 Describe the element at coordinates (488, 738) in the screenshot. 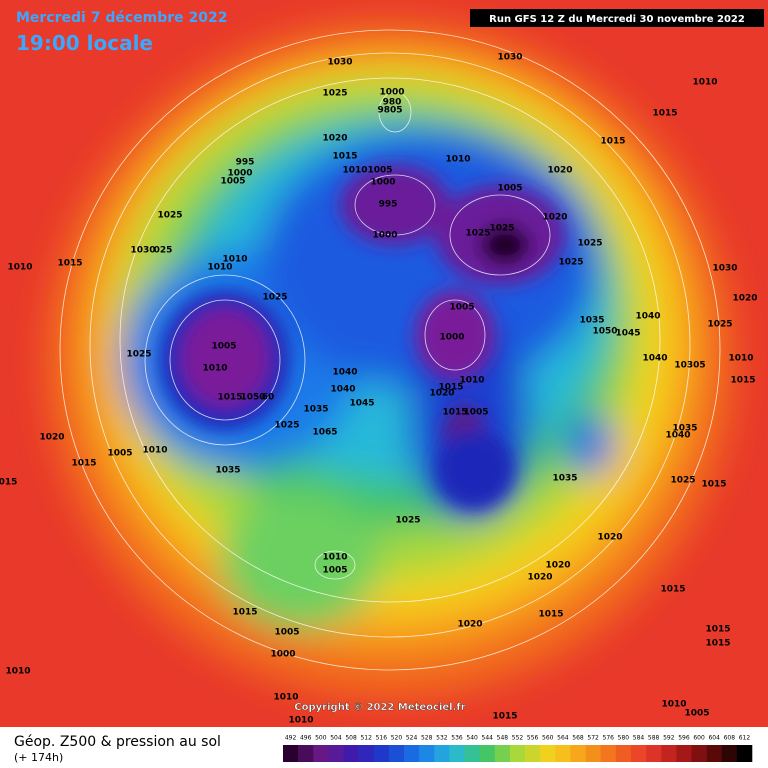

I see `scale-tick-label: 544` at that location.